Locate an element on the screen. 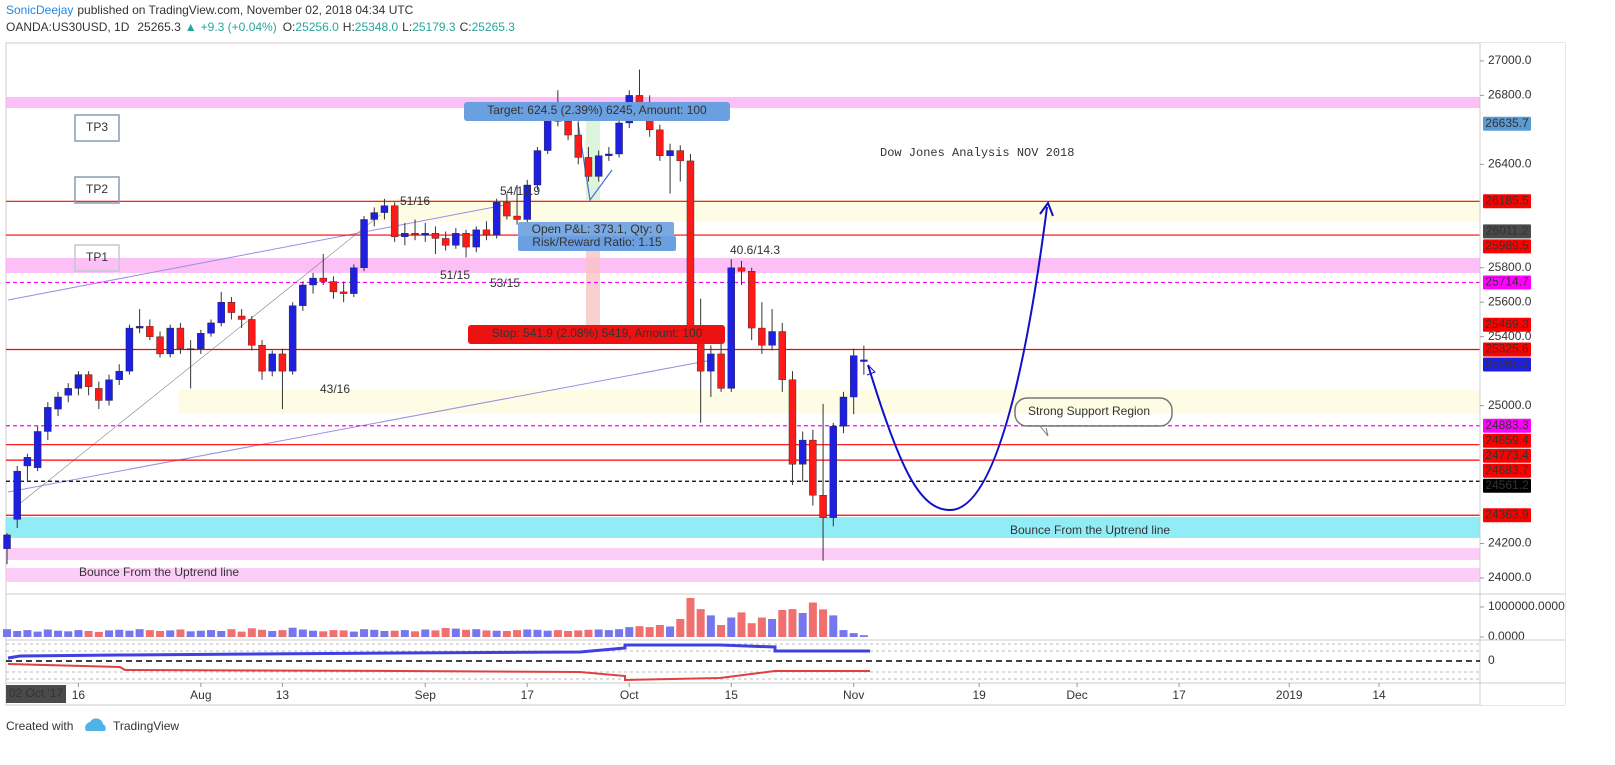 This screenshot has width=1615, height=765. level-label: 25265.3 is located at coordinates (1507, 364).